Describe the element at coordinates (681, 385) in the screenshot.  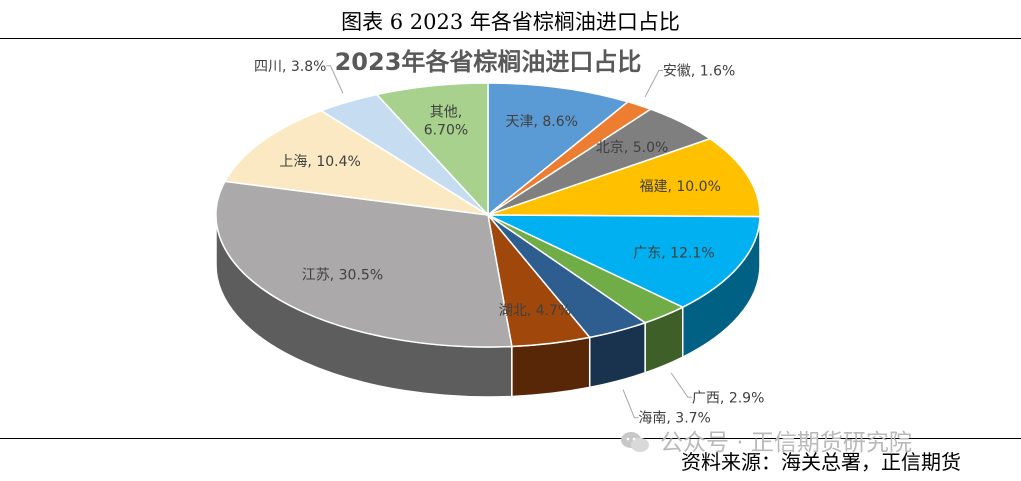
I see `leader-line-广西` at that location.